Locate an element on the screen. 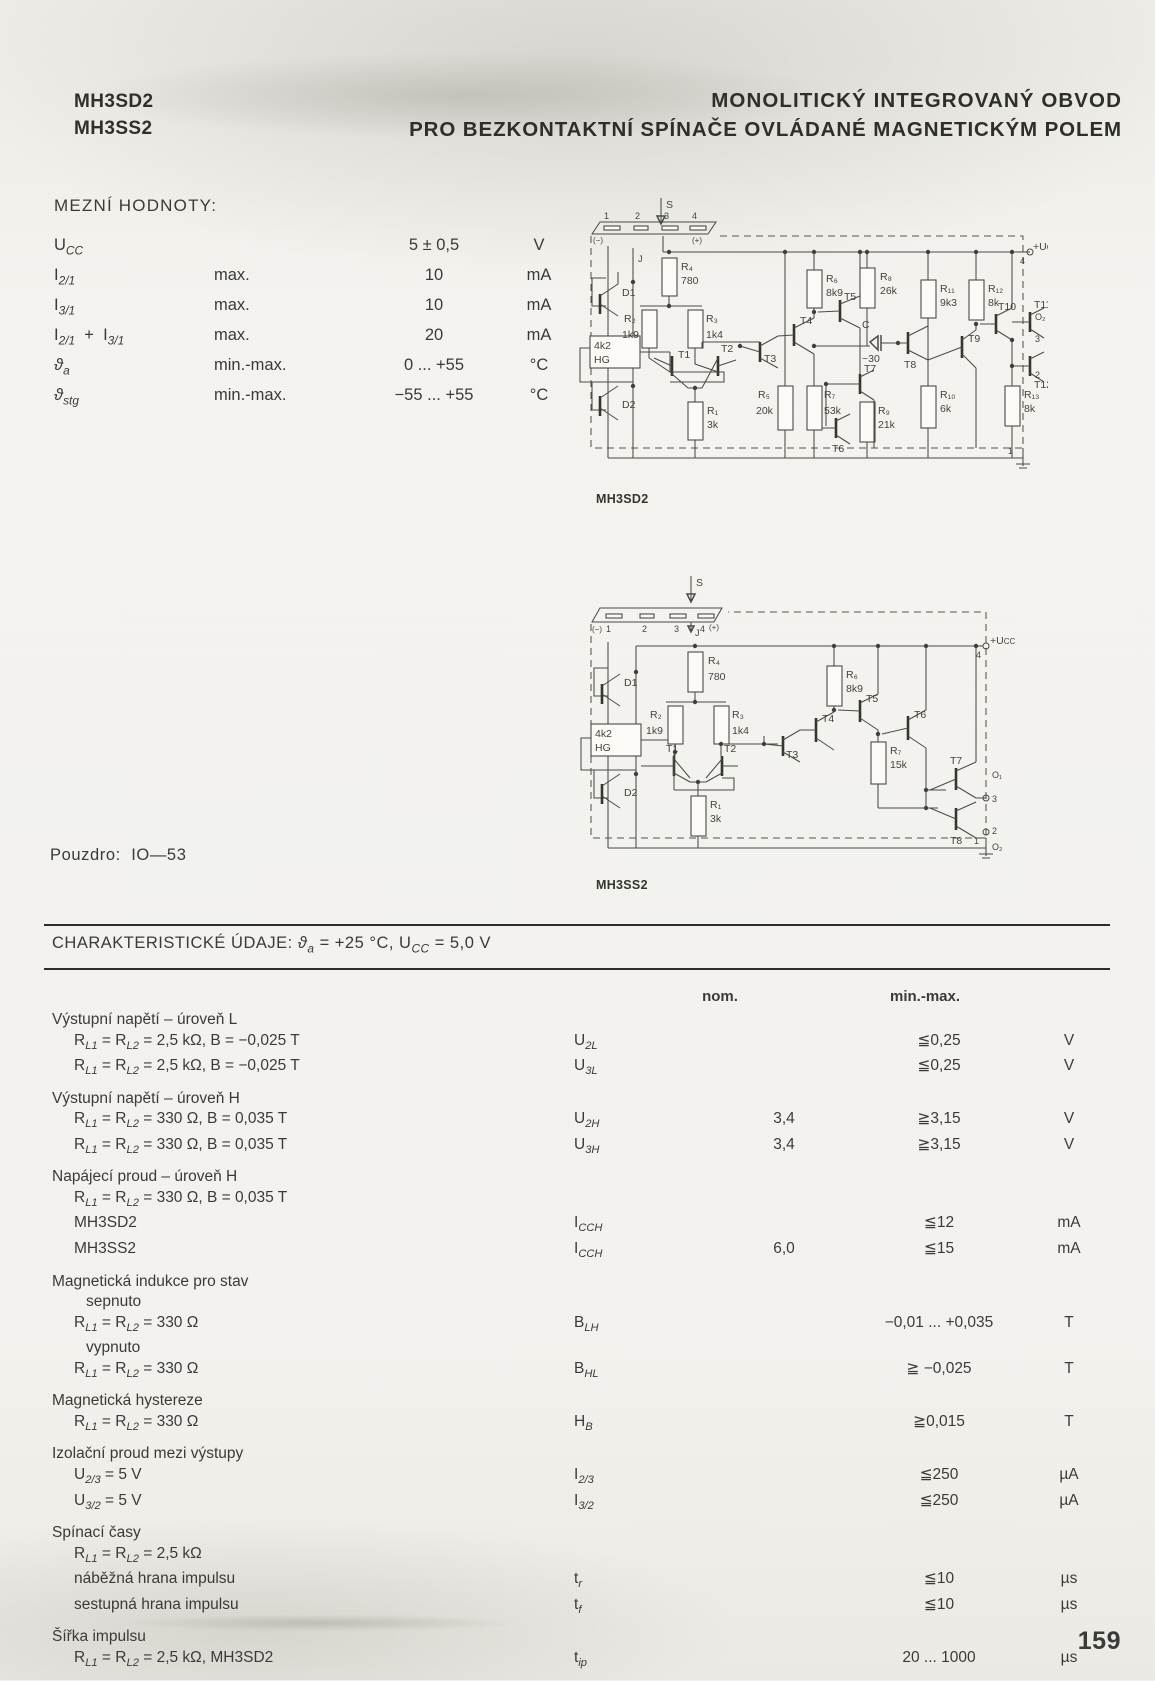  table-row: U2/3 = 5 V I2/3 ≦250 µA is located at coordinates (582, 1478).